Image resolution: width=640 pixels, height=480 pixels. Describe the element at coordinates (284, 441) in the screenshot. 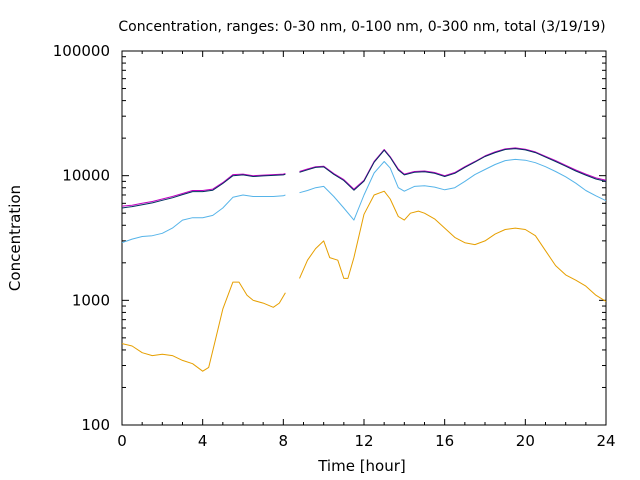

I see `x-tick-label: 8` at that location.